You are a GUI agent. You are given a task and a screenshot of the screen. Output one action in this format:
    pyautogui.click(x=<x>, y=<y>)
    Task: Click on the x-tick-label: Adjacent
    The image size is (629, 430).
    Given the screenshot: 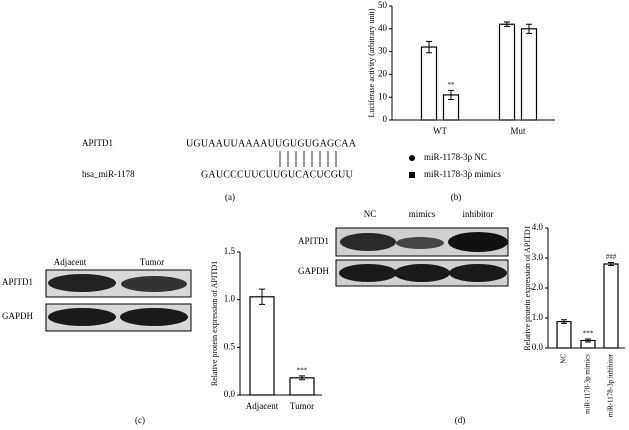 What is the action you would take?
    pyautogui.click(x=262, y=406)
    